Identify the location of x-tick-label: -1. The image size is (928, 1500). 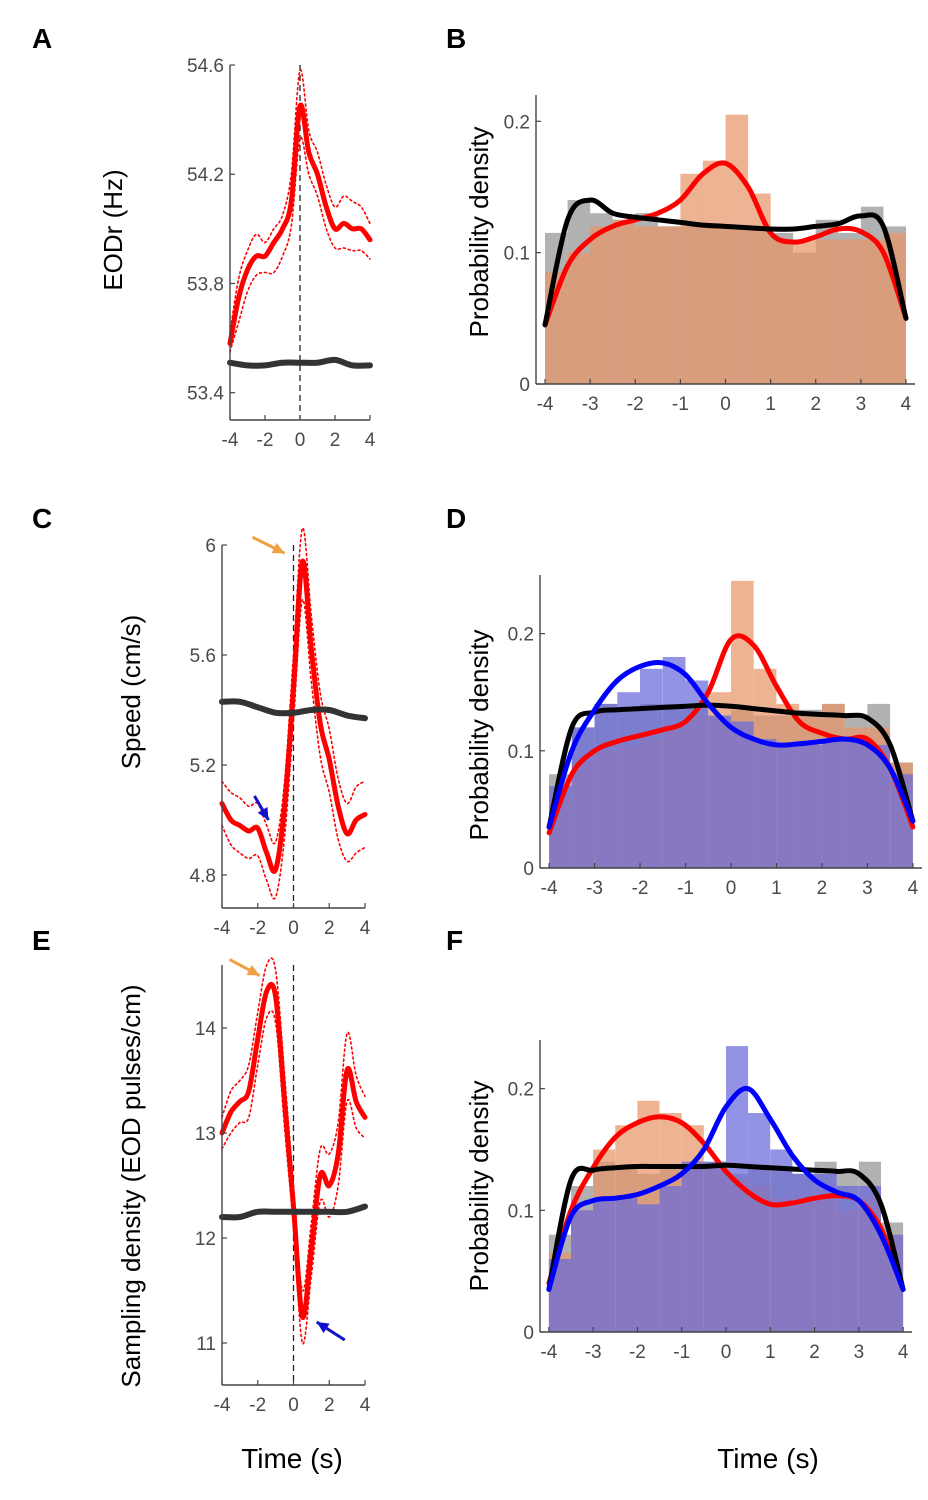
(681, 1352).